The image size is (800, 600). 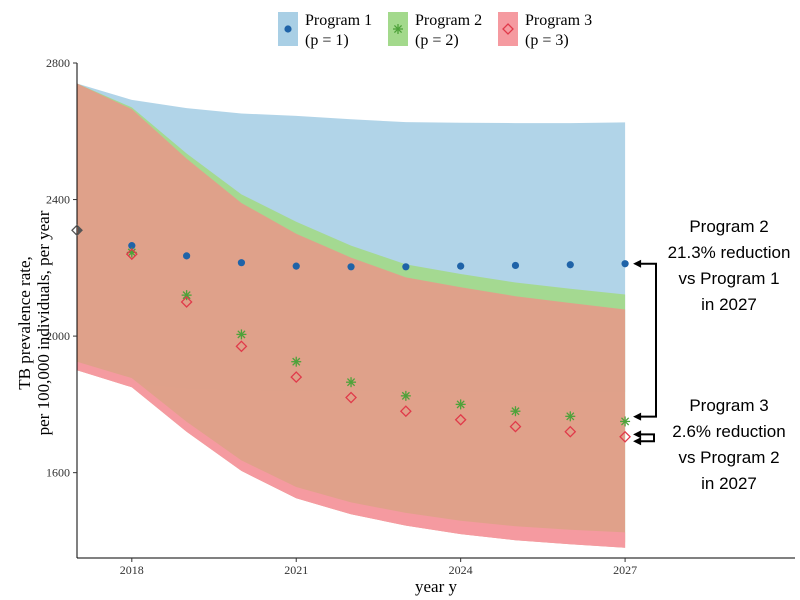 I want to click on y-axis-label-line: TB prevalence rate,, so click(x=24, y=323).